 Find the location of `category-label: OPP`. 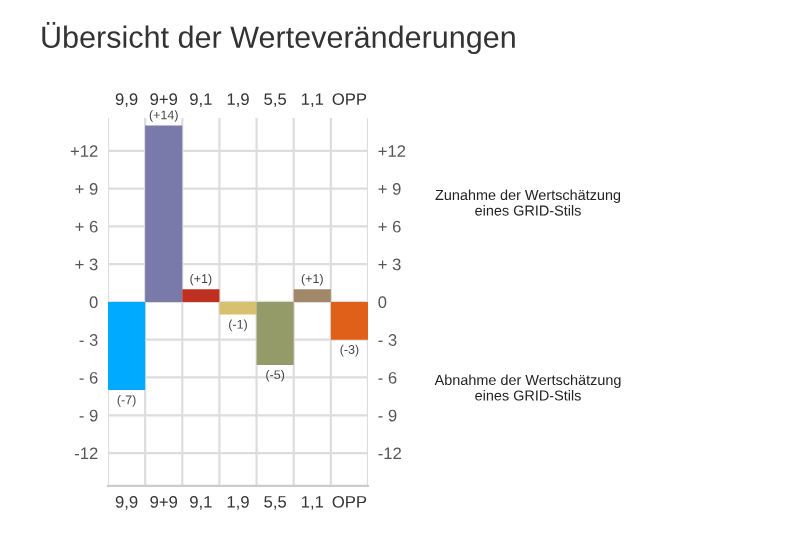

category-label: OPP is located at coordinates (349, 99).